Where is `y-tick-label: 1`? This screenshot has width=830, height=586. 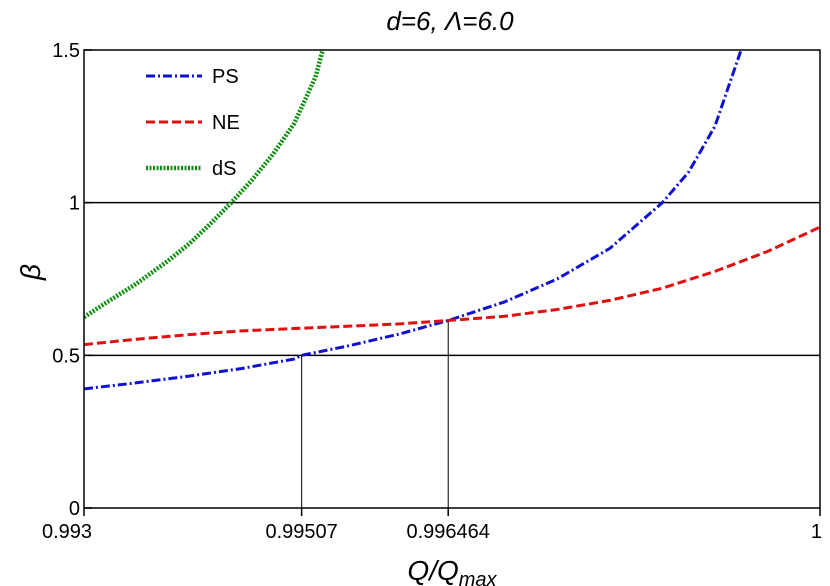
y-tick-label: 1 is located at coordinates (74, 204).